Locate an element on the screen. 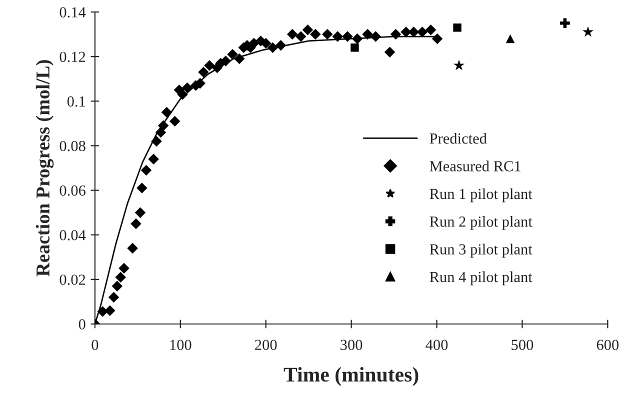 Image resolution: width=633 pixels, height=400 pixels. legend-label: Run 2 pilot plant is located at coordinates (481, 223).